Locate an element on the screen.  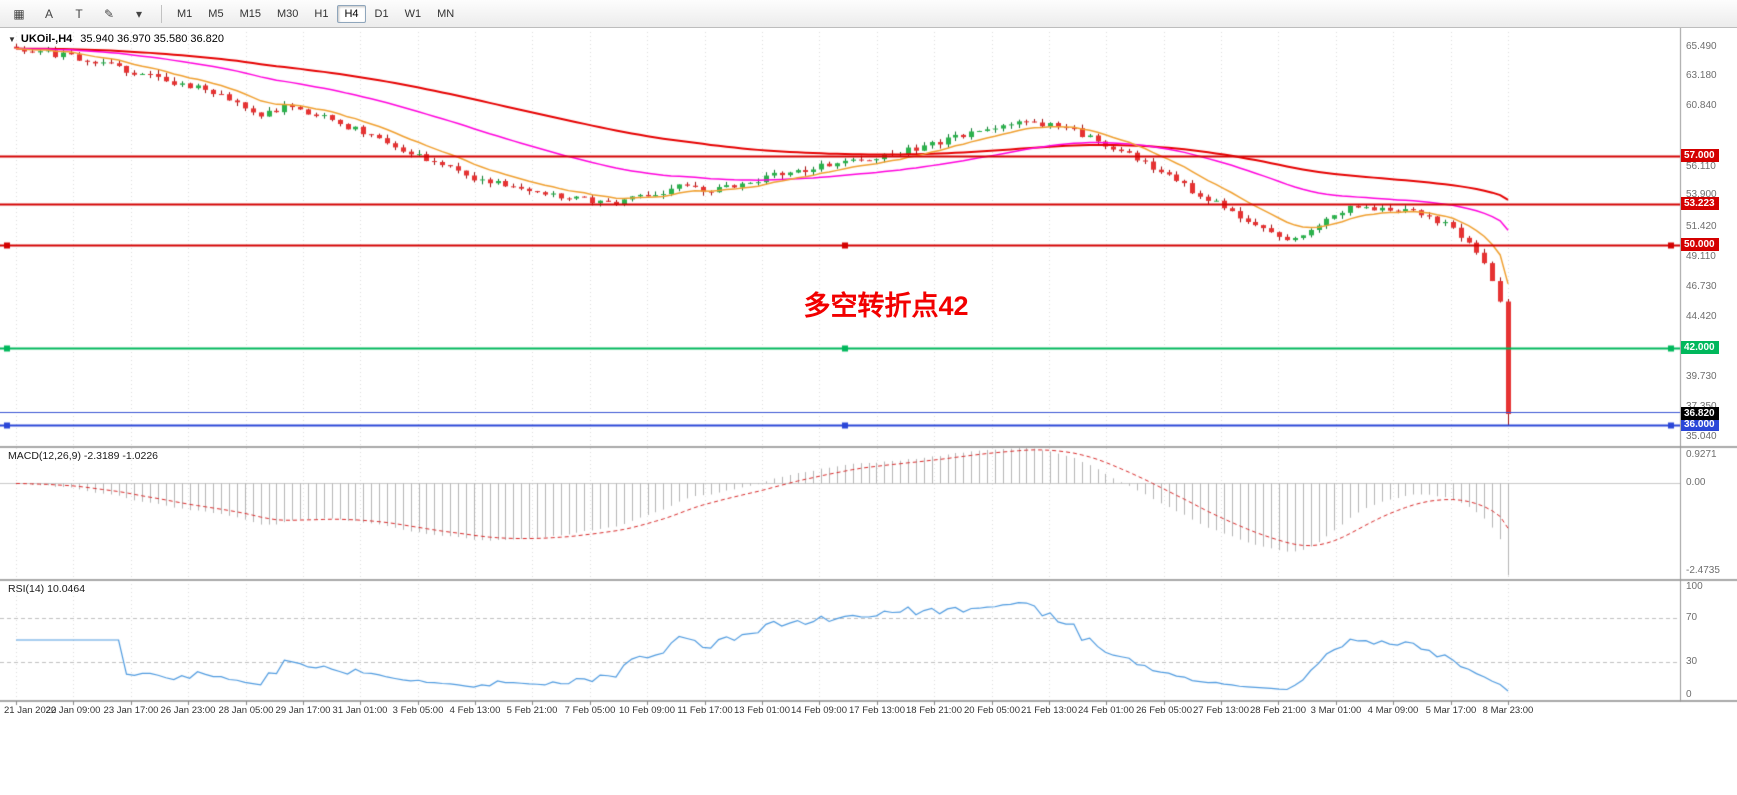
time-axis-label: 3 Feb 05:00 is located at coordinates (418, 710).